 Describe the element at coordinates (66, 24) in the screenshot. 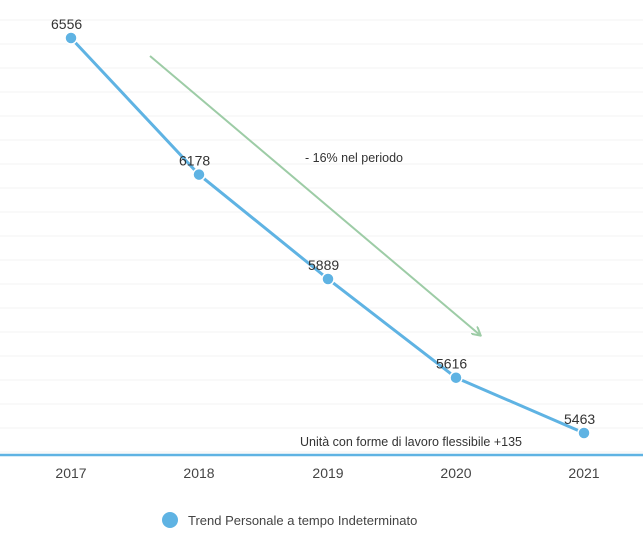

I see `data-label: 6556` at that location.